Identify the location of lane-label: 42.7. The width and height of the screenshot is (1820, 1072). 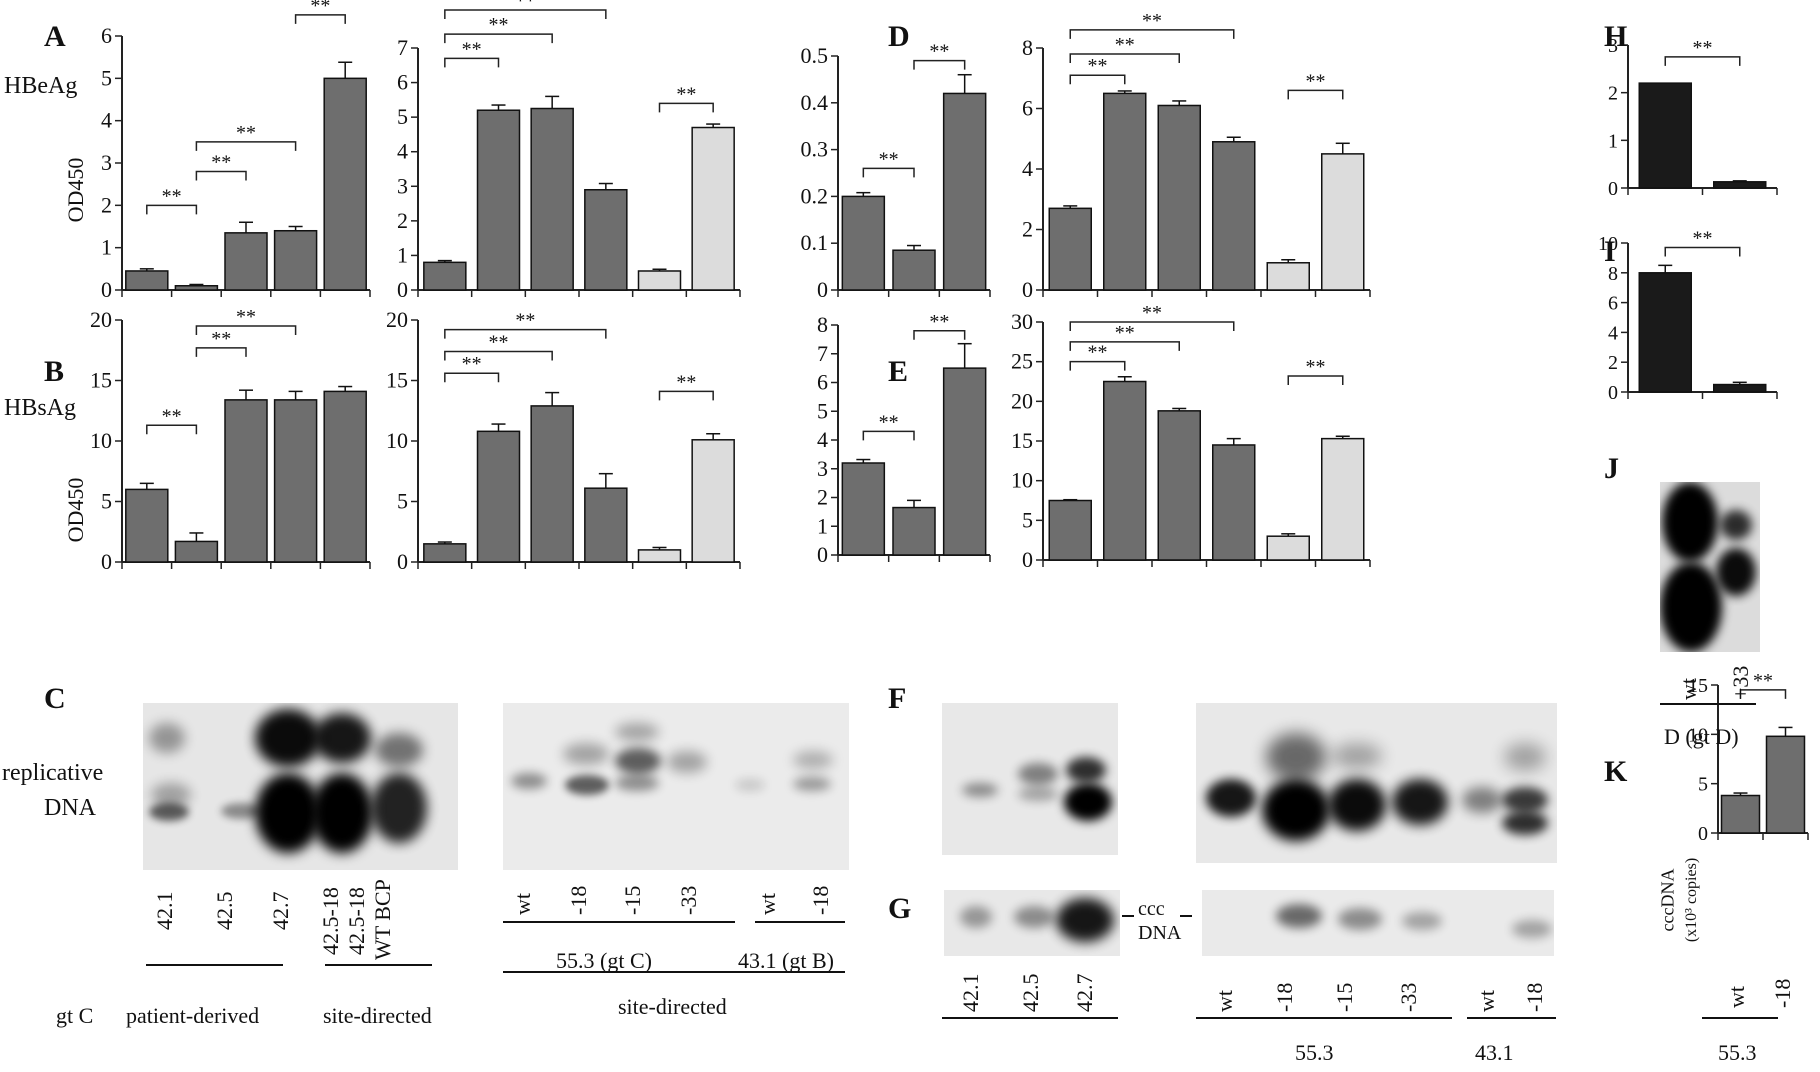
(280, 911).